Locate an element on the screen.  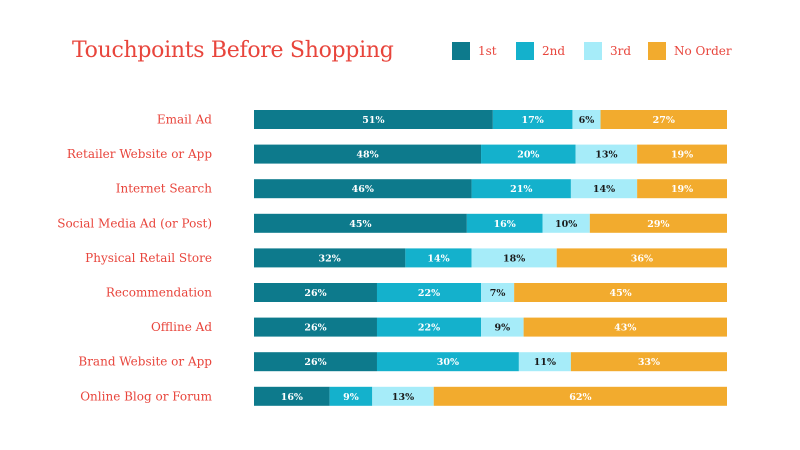
data-label: 51% is located at coordinates (373, 120).